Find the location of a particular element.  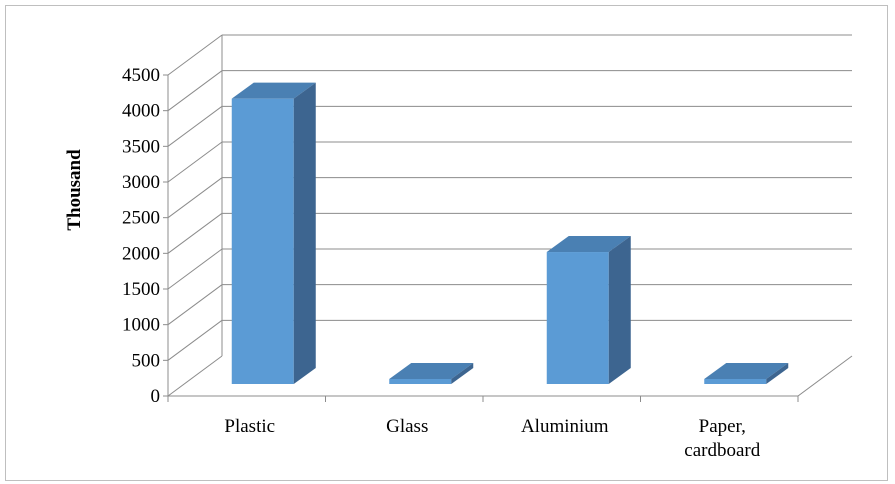

y-tick-label: 1000 is located at coordinates (141, 325).